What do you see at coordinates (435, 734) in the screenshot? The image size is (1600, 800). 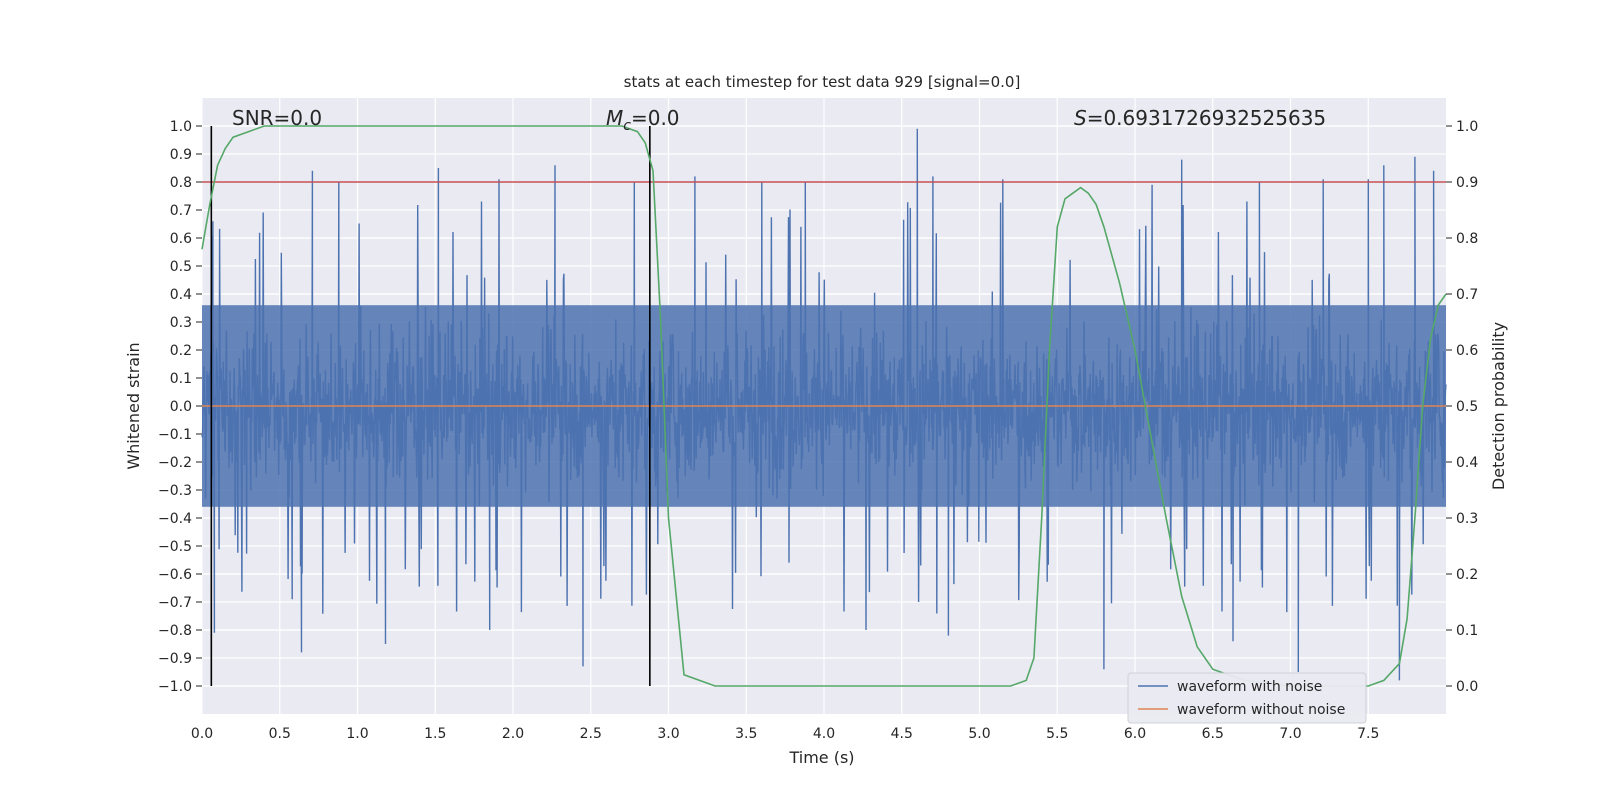 I see `x-tick-label: 1.5` at bounding box center [435, 734].